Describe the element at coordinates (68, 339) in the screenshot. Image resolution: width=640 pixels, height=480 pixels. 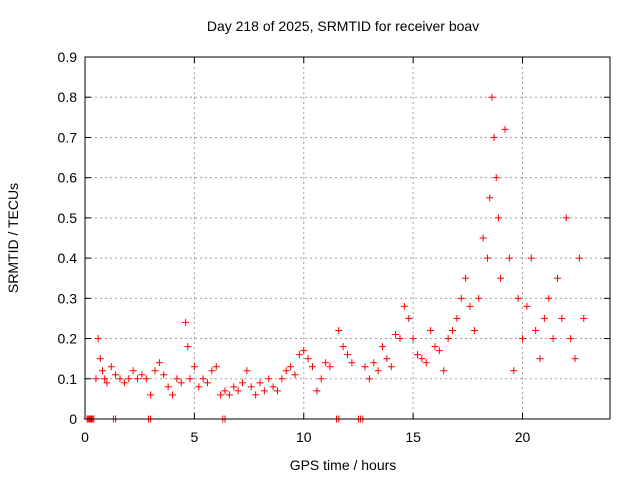
I see `y-tick-label: 0.2` at that location.